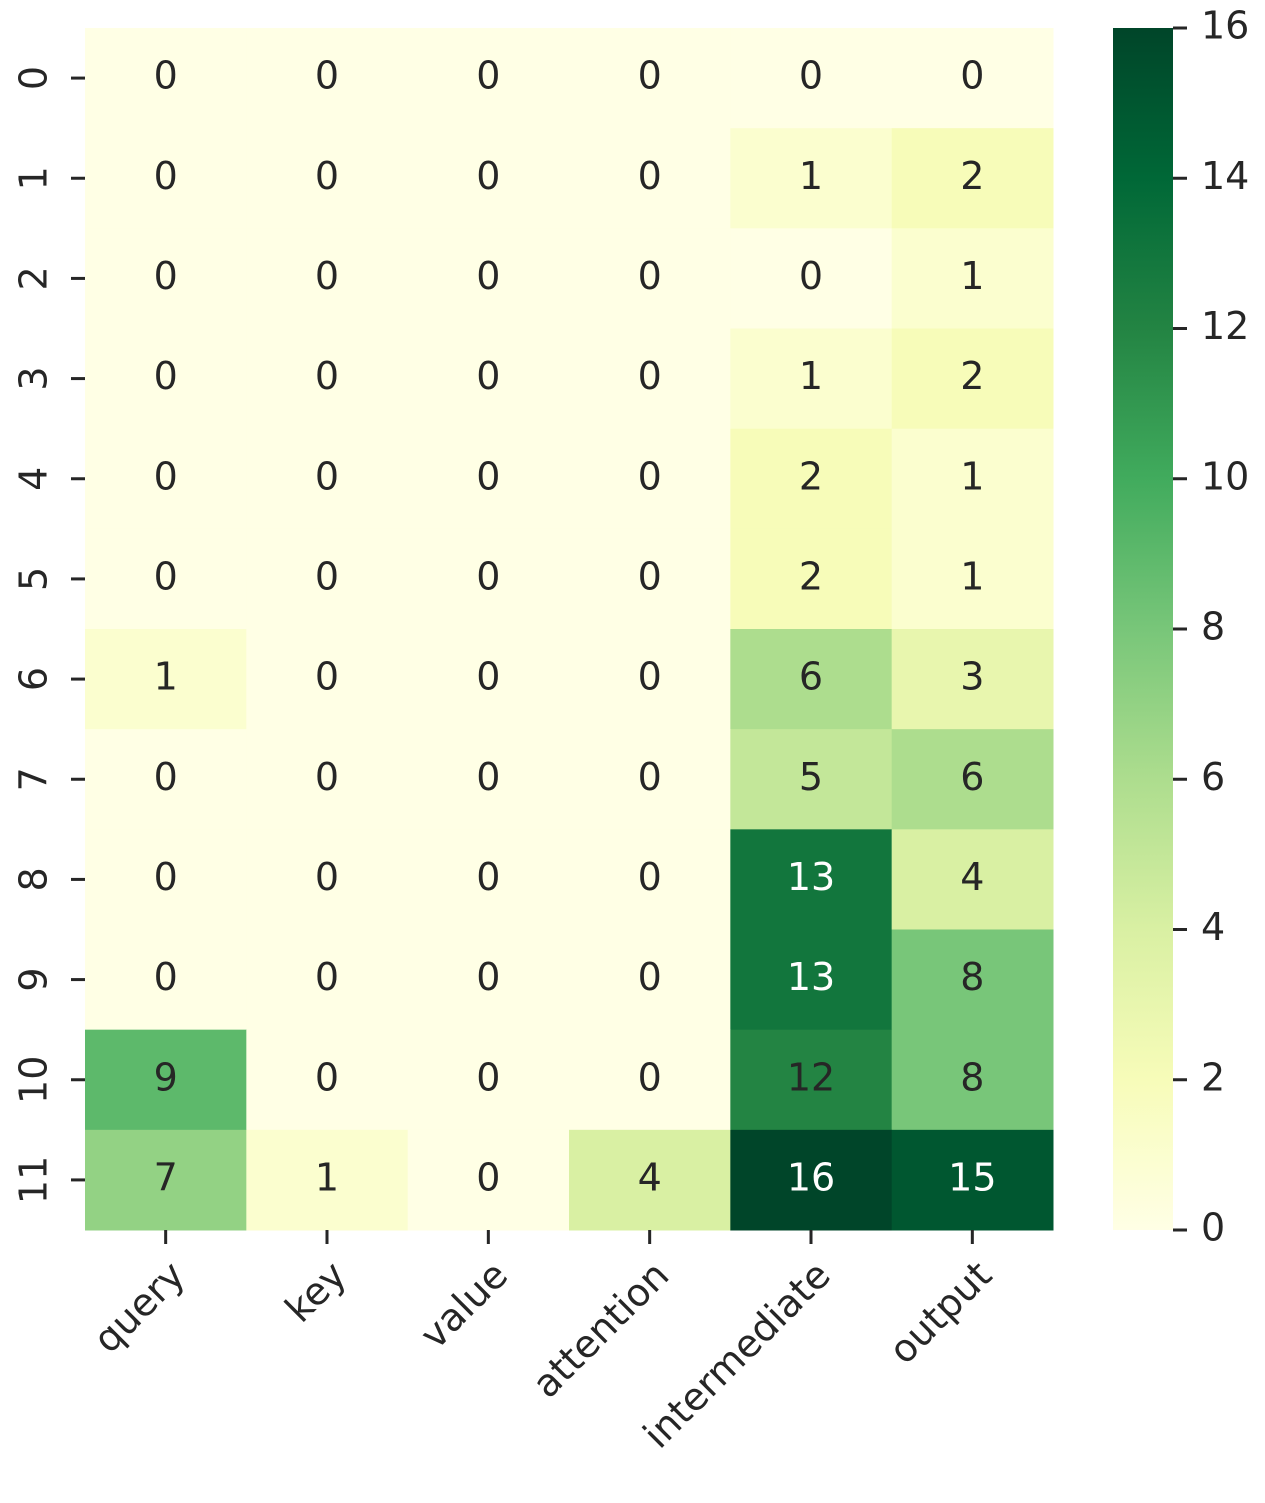 The width and height of the screenshot is (1265, 1503). Describe the element at coordinates (1143, 629) in the screenshot. I see `colorbar` at that location.